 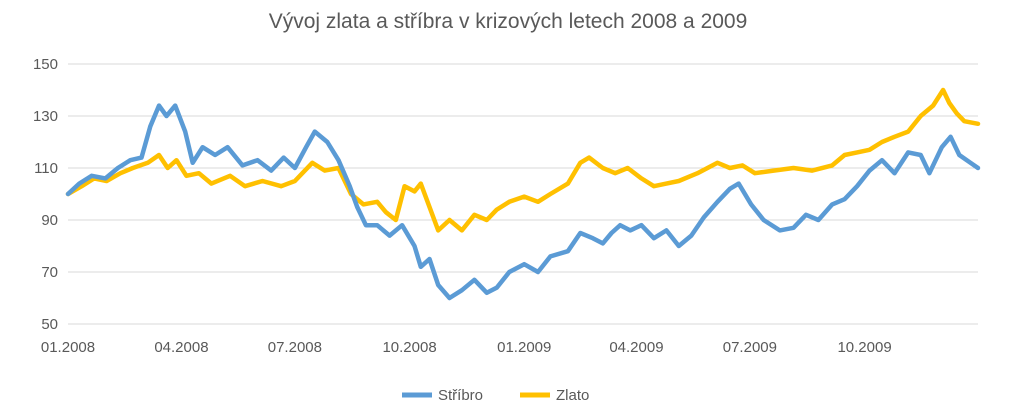 What do you see at coordinates (295, 347) in the screenshot?
I see `x-tick-label: 07.2008` at bounding box center [295, 347].